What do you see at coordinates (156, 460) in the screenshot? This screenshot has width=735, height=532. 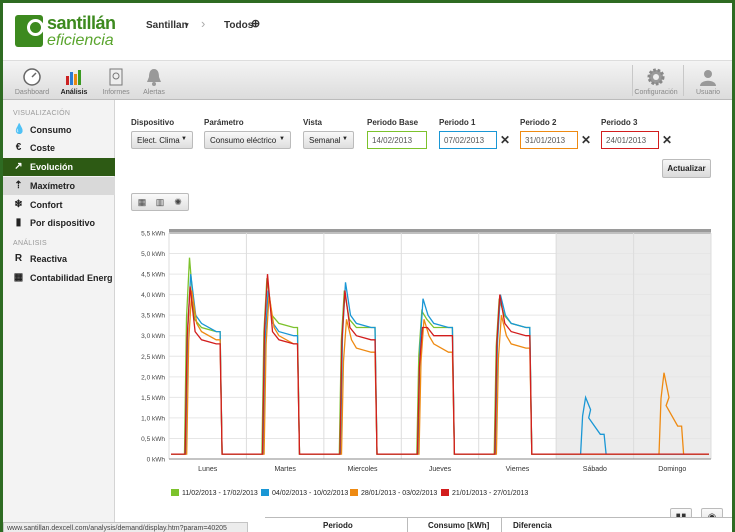 I see `y-tick-label: 0 kWh` at bounding box center [156, 460].